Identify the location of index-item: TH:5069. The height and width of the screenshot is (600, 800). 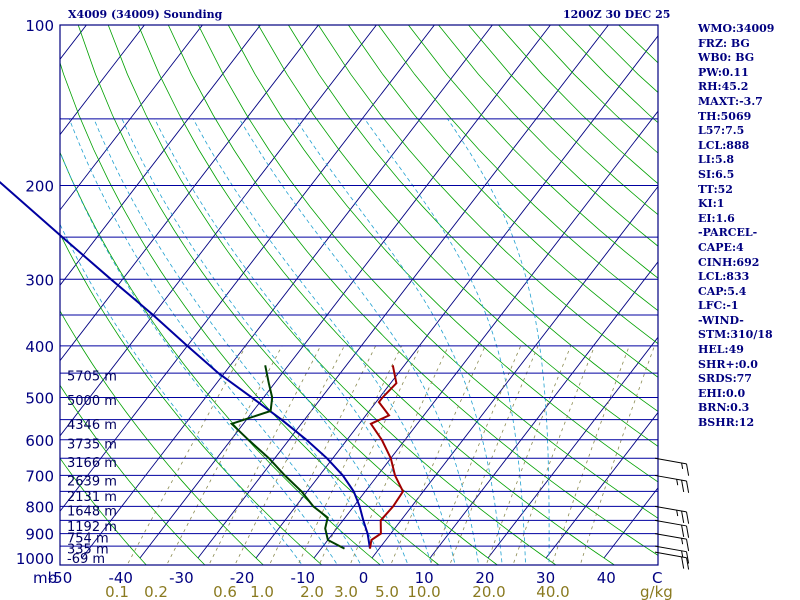
(725, 116).